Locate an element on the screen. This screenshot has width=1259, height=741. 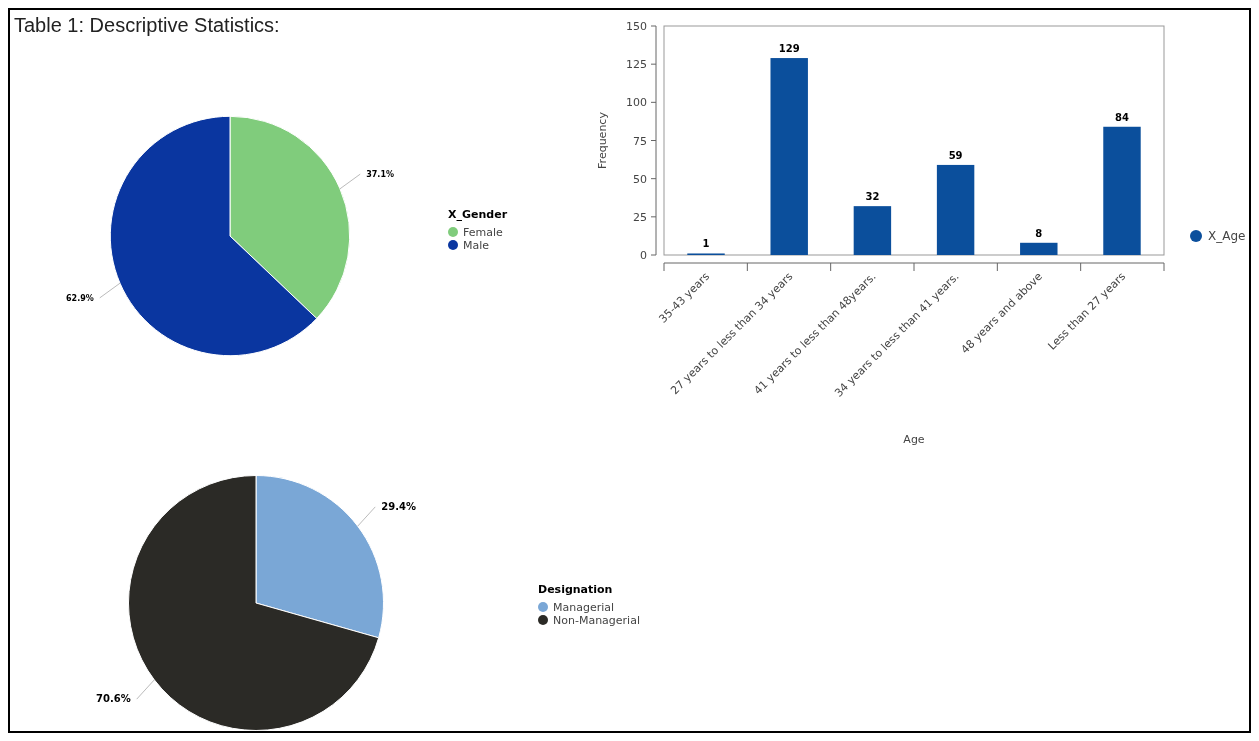
y-tick-label: 75 is located at coordinates (640, 141).